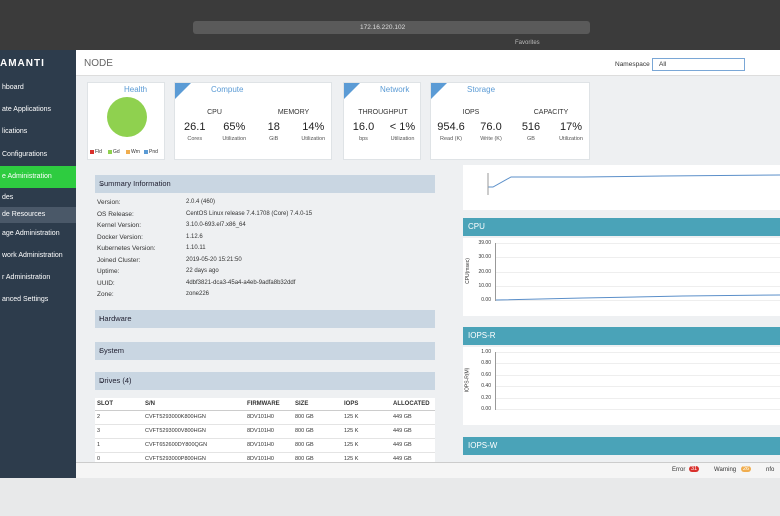 The width and height of the screenshot is (780, 516). What do you see at coordinates (194, 236) in the screenshot?
I see `summary-value: 1.12.6` at bounding box center [194, 236].